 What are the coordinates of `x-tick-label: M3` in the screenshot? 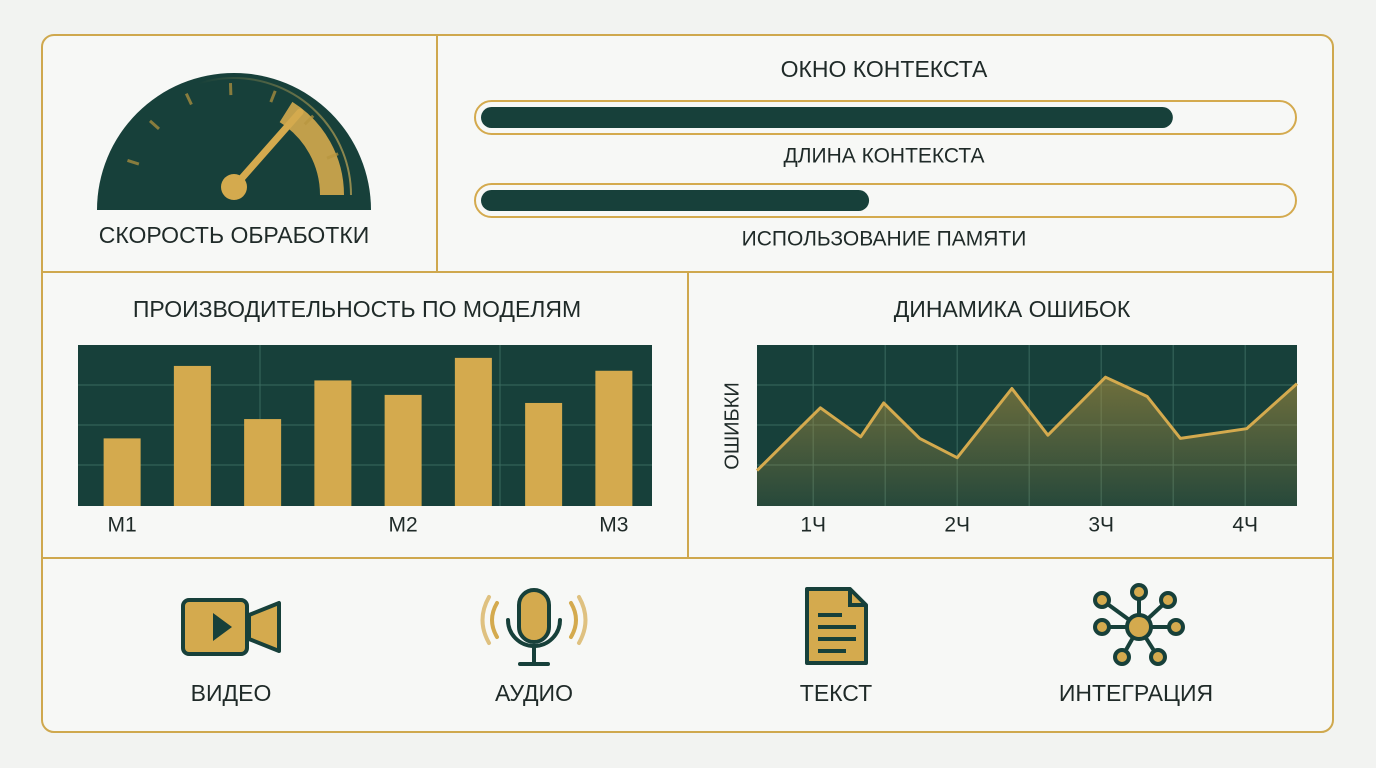 It's located at (613, 525).